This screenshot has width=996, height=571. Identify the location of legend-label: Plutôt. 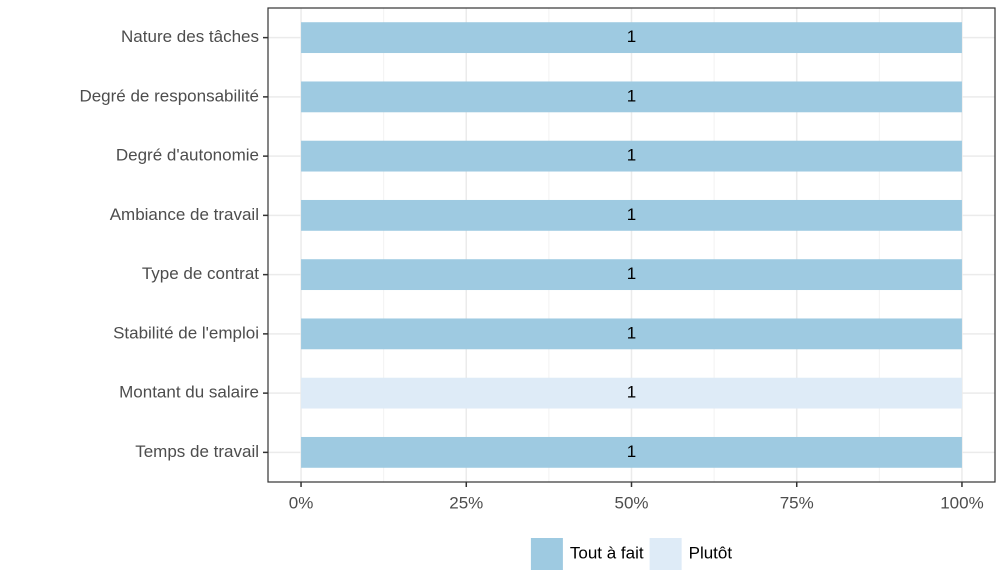
(711, 552).